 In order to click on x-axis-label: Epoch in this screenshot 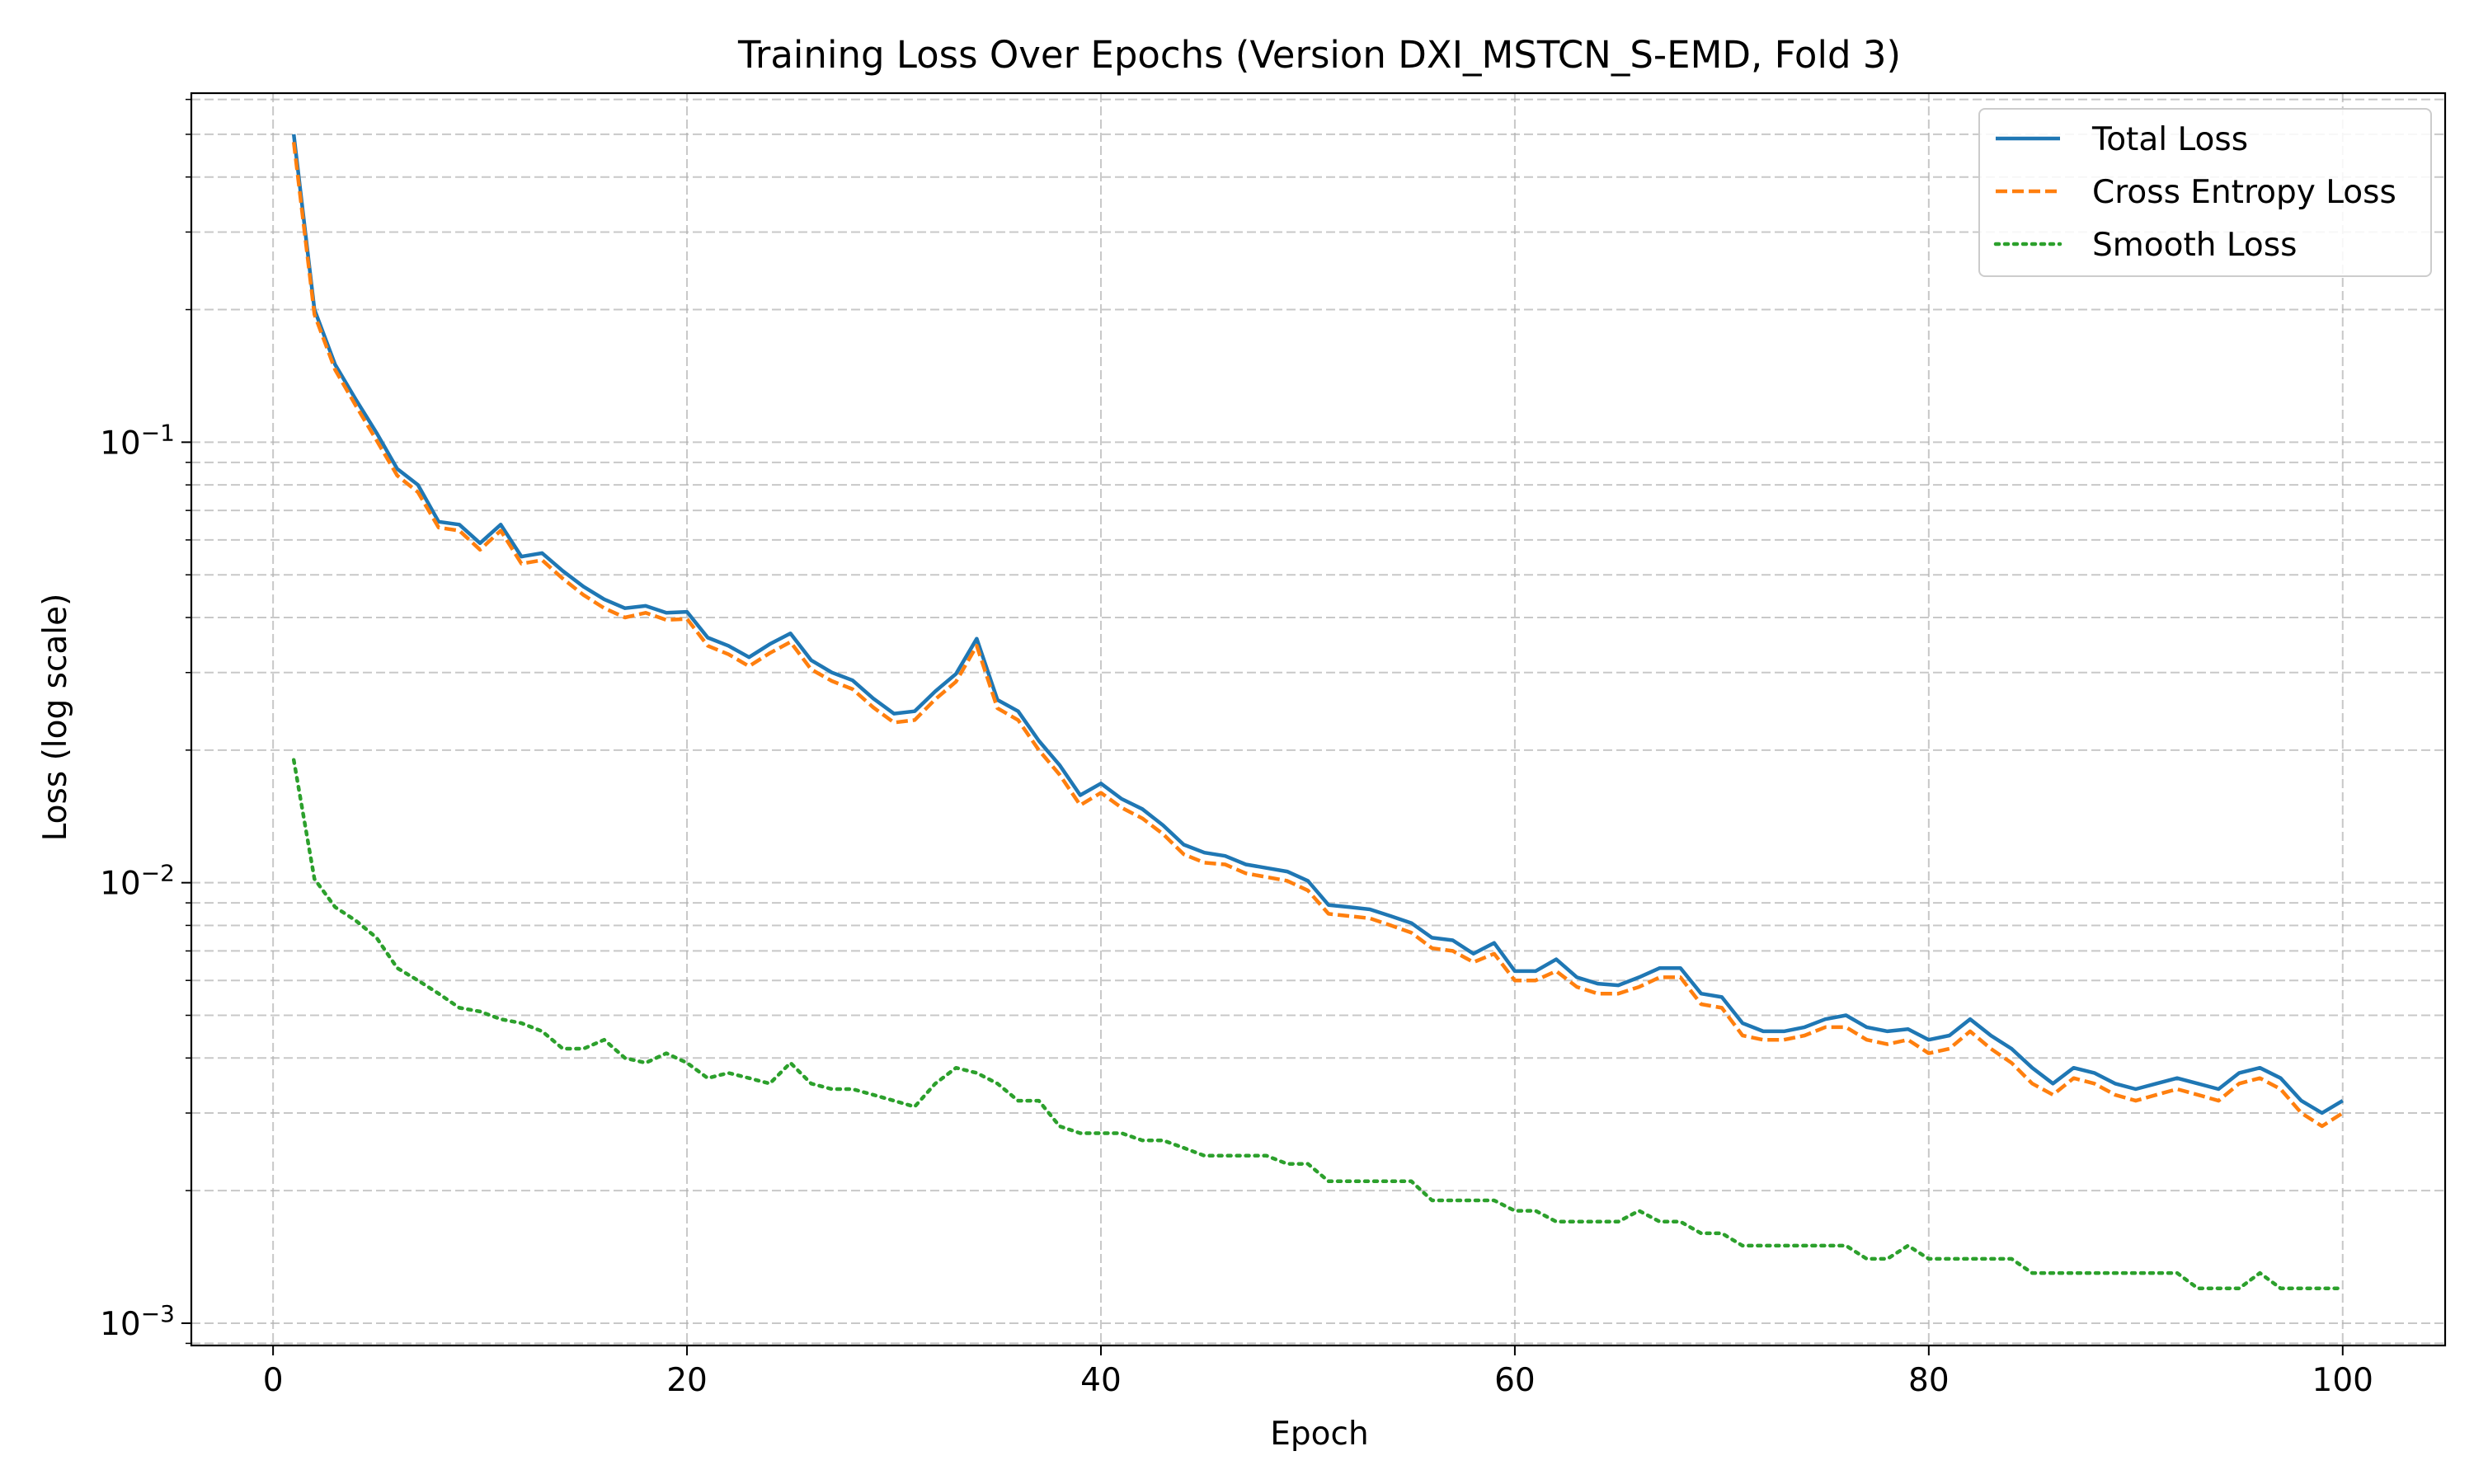, I will do `click(1319, 1434)`.